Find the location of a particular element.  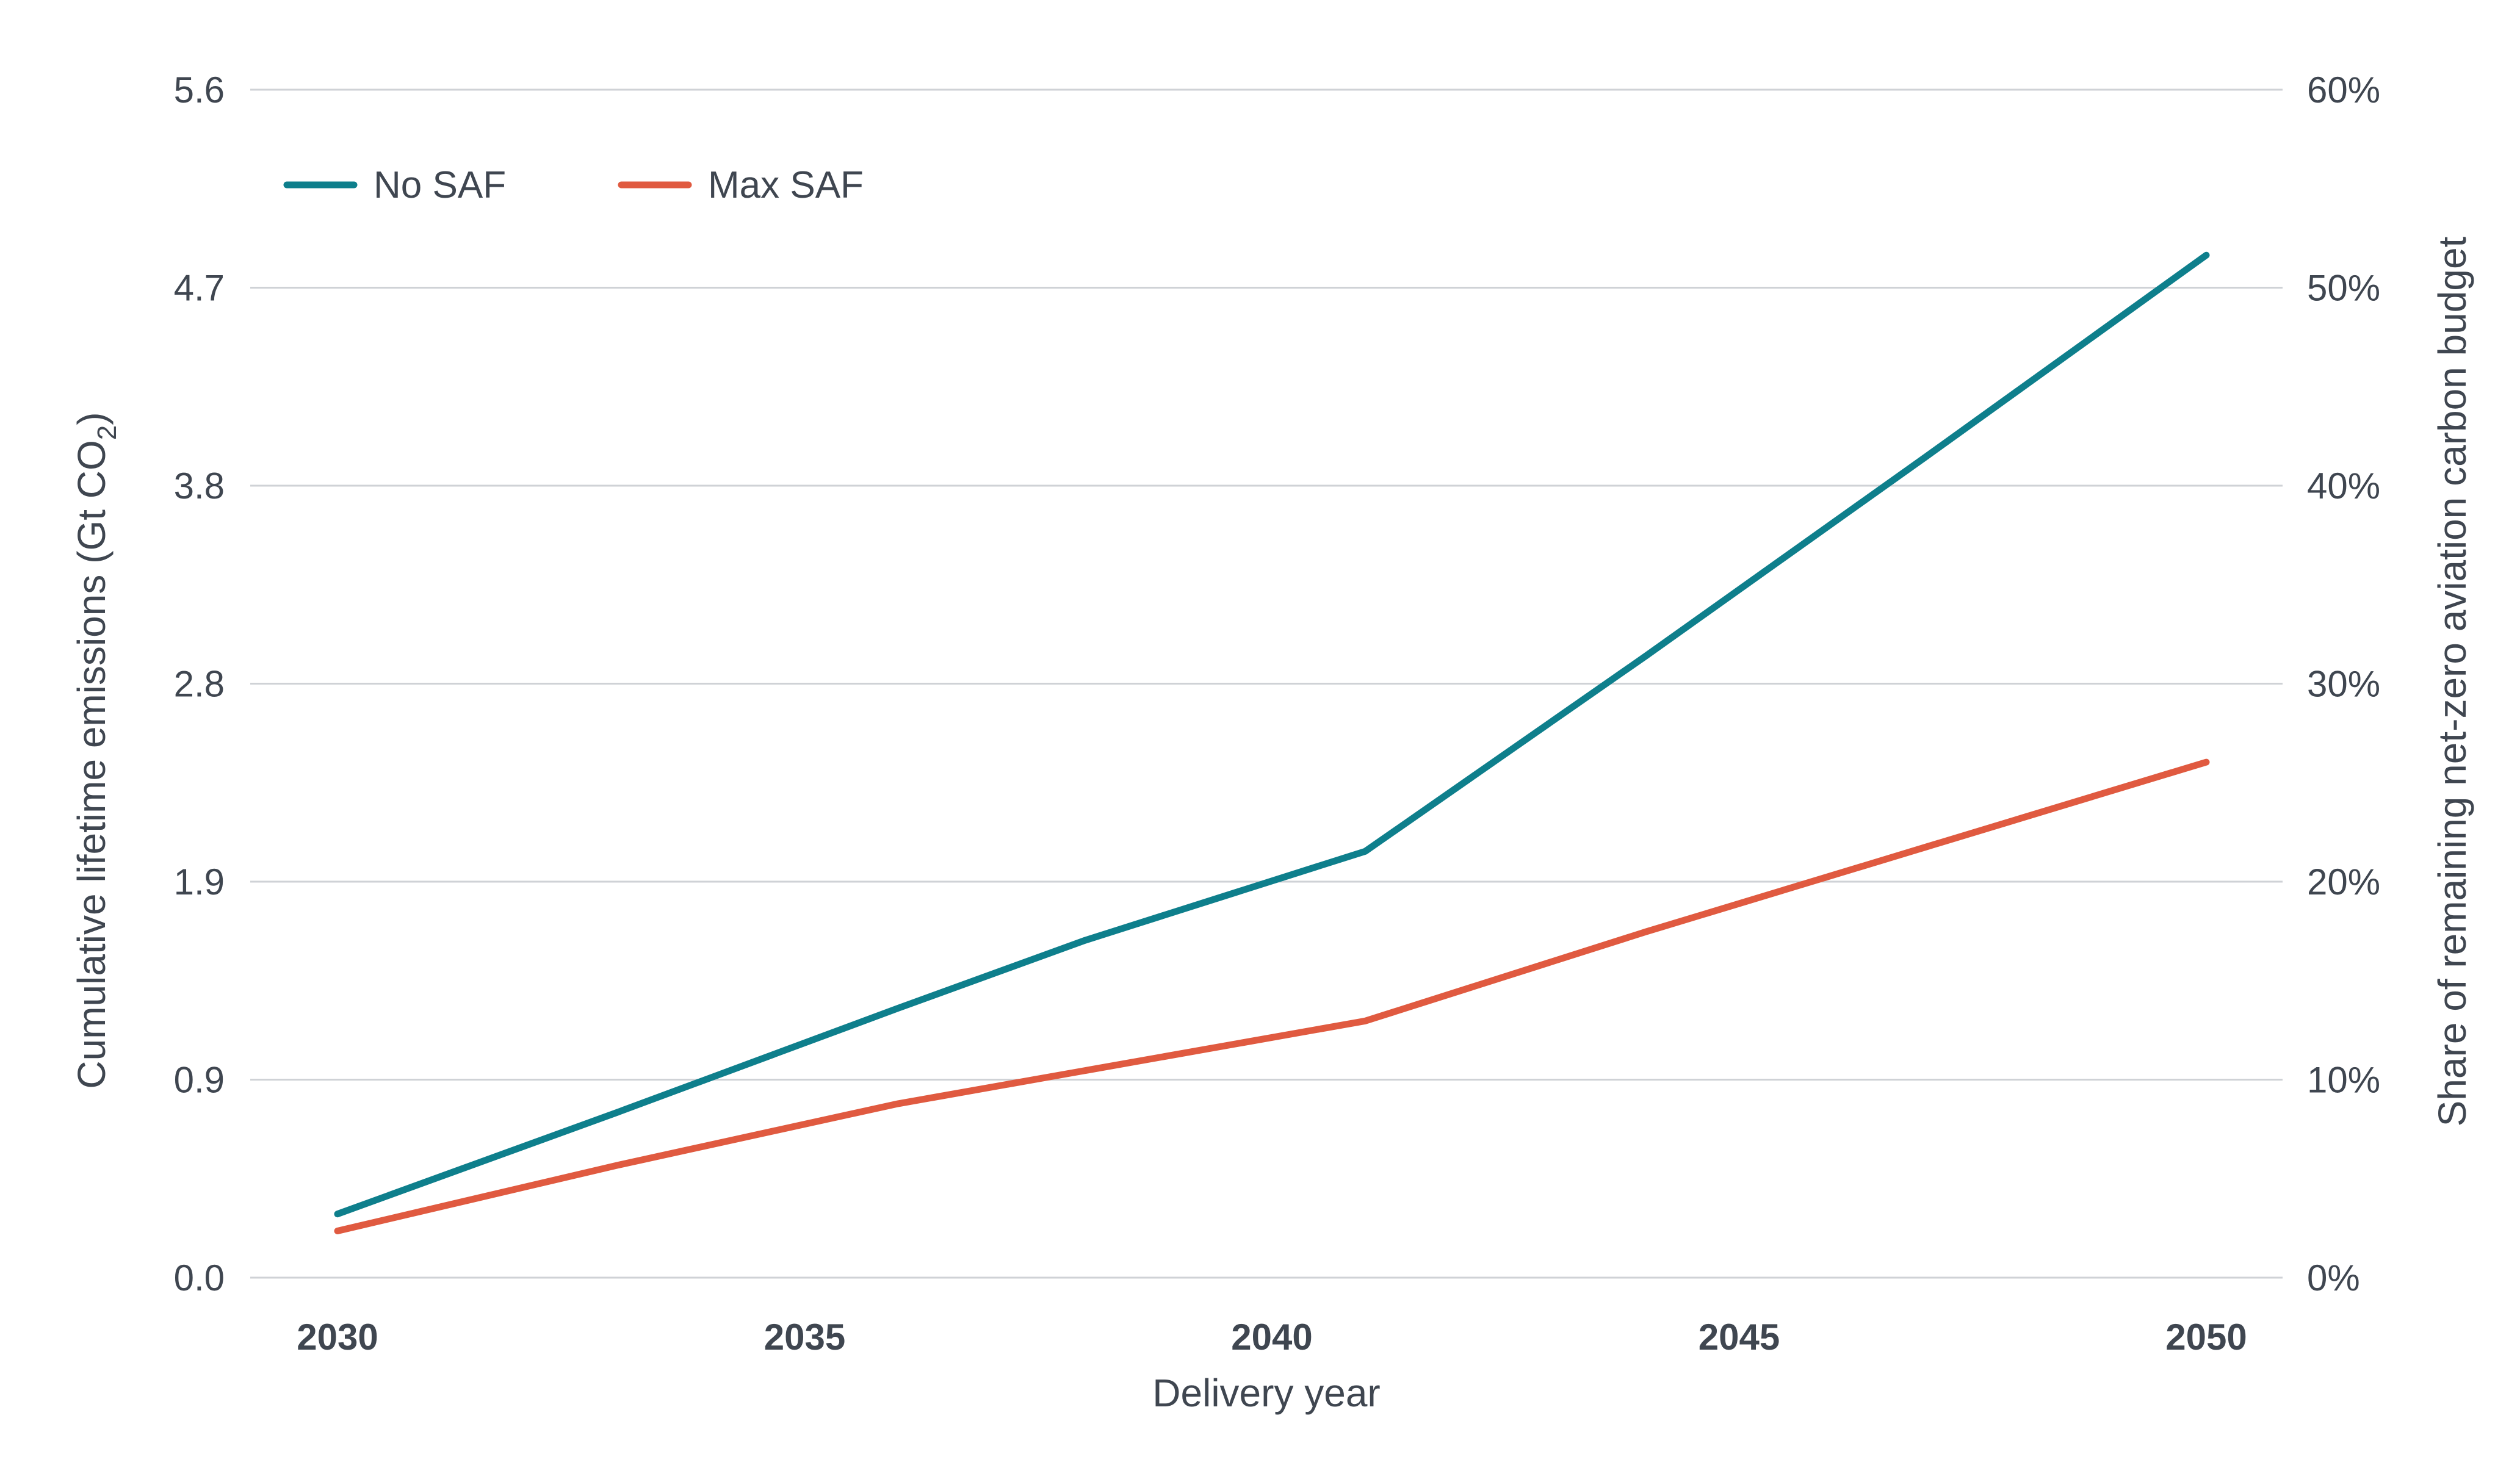

x-tick-label: 2030 is located at coordinates (337, 1337).